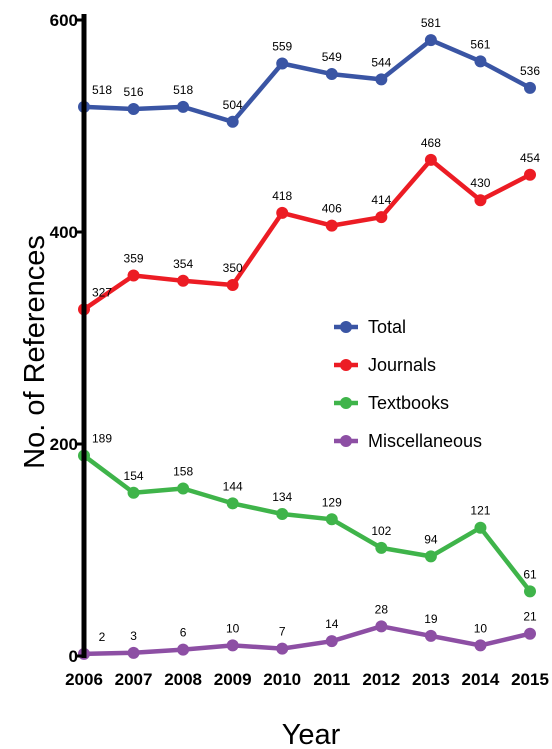 The width and height of the screenshot is (552, 749). I want to click on data-label-journals: 414, so click(381, 200).